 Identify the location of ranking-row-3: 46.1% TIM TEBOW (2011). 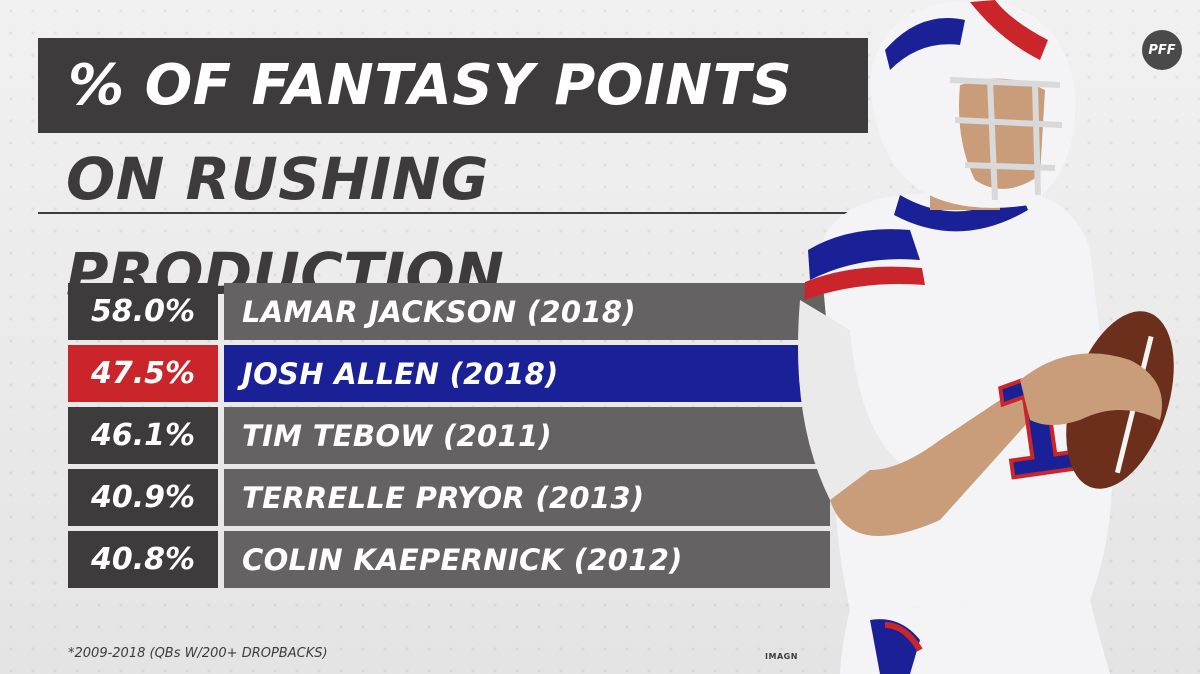
(449, 435).